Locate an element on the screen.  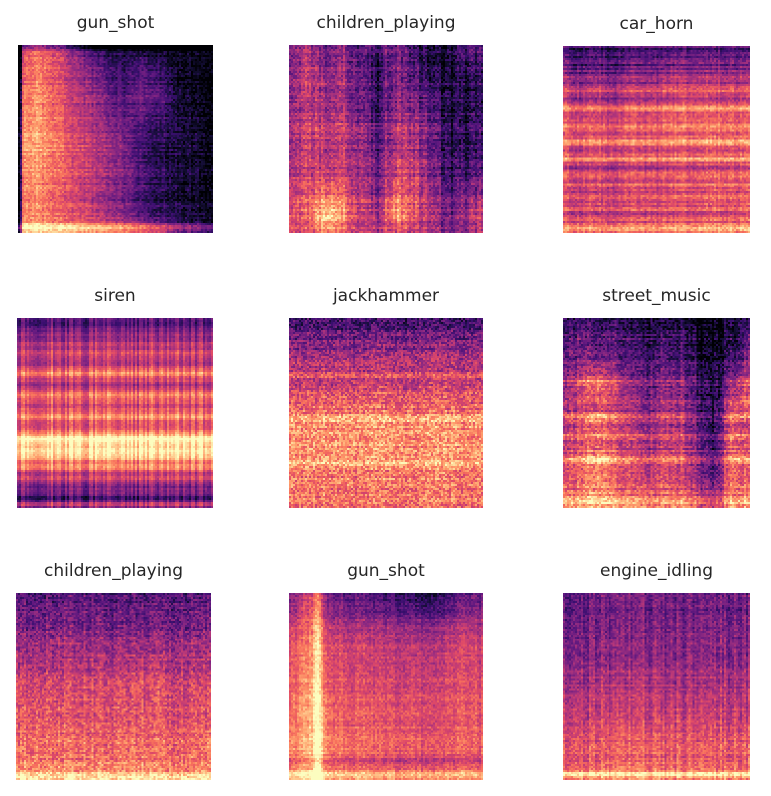
panel-title: siren is located at coordinates (115, 296).